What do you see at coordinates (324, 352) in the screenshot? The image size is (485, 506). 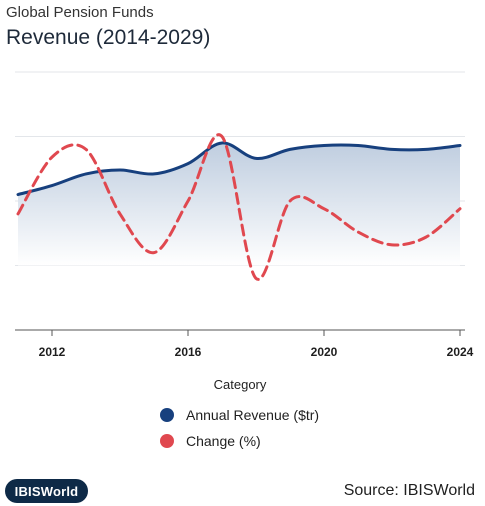 I see `x-tick-label: 2020` at bounding box center [324, 352].